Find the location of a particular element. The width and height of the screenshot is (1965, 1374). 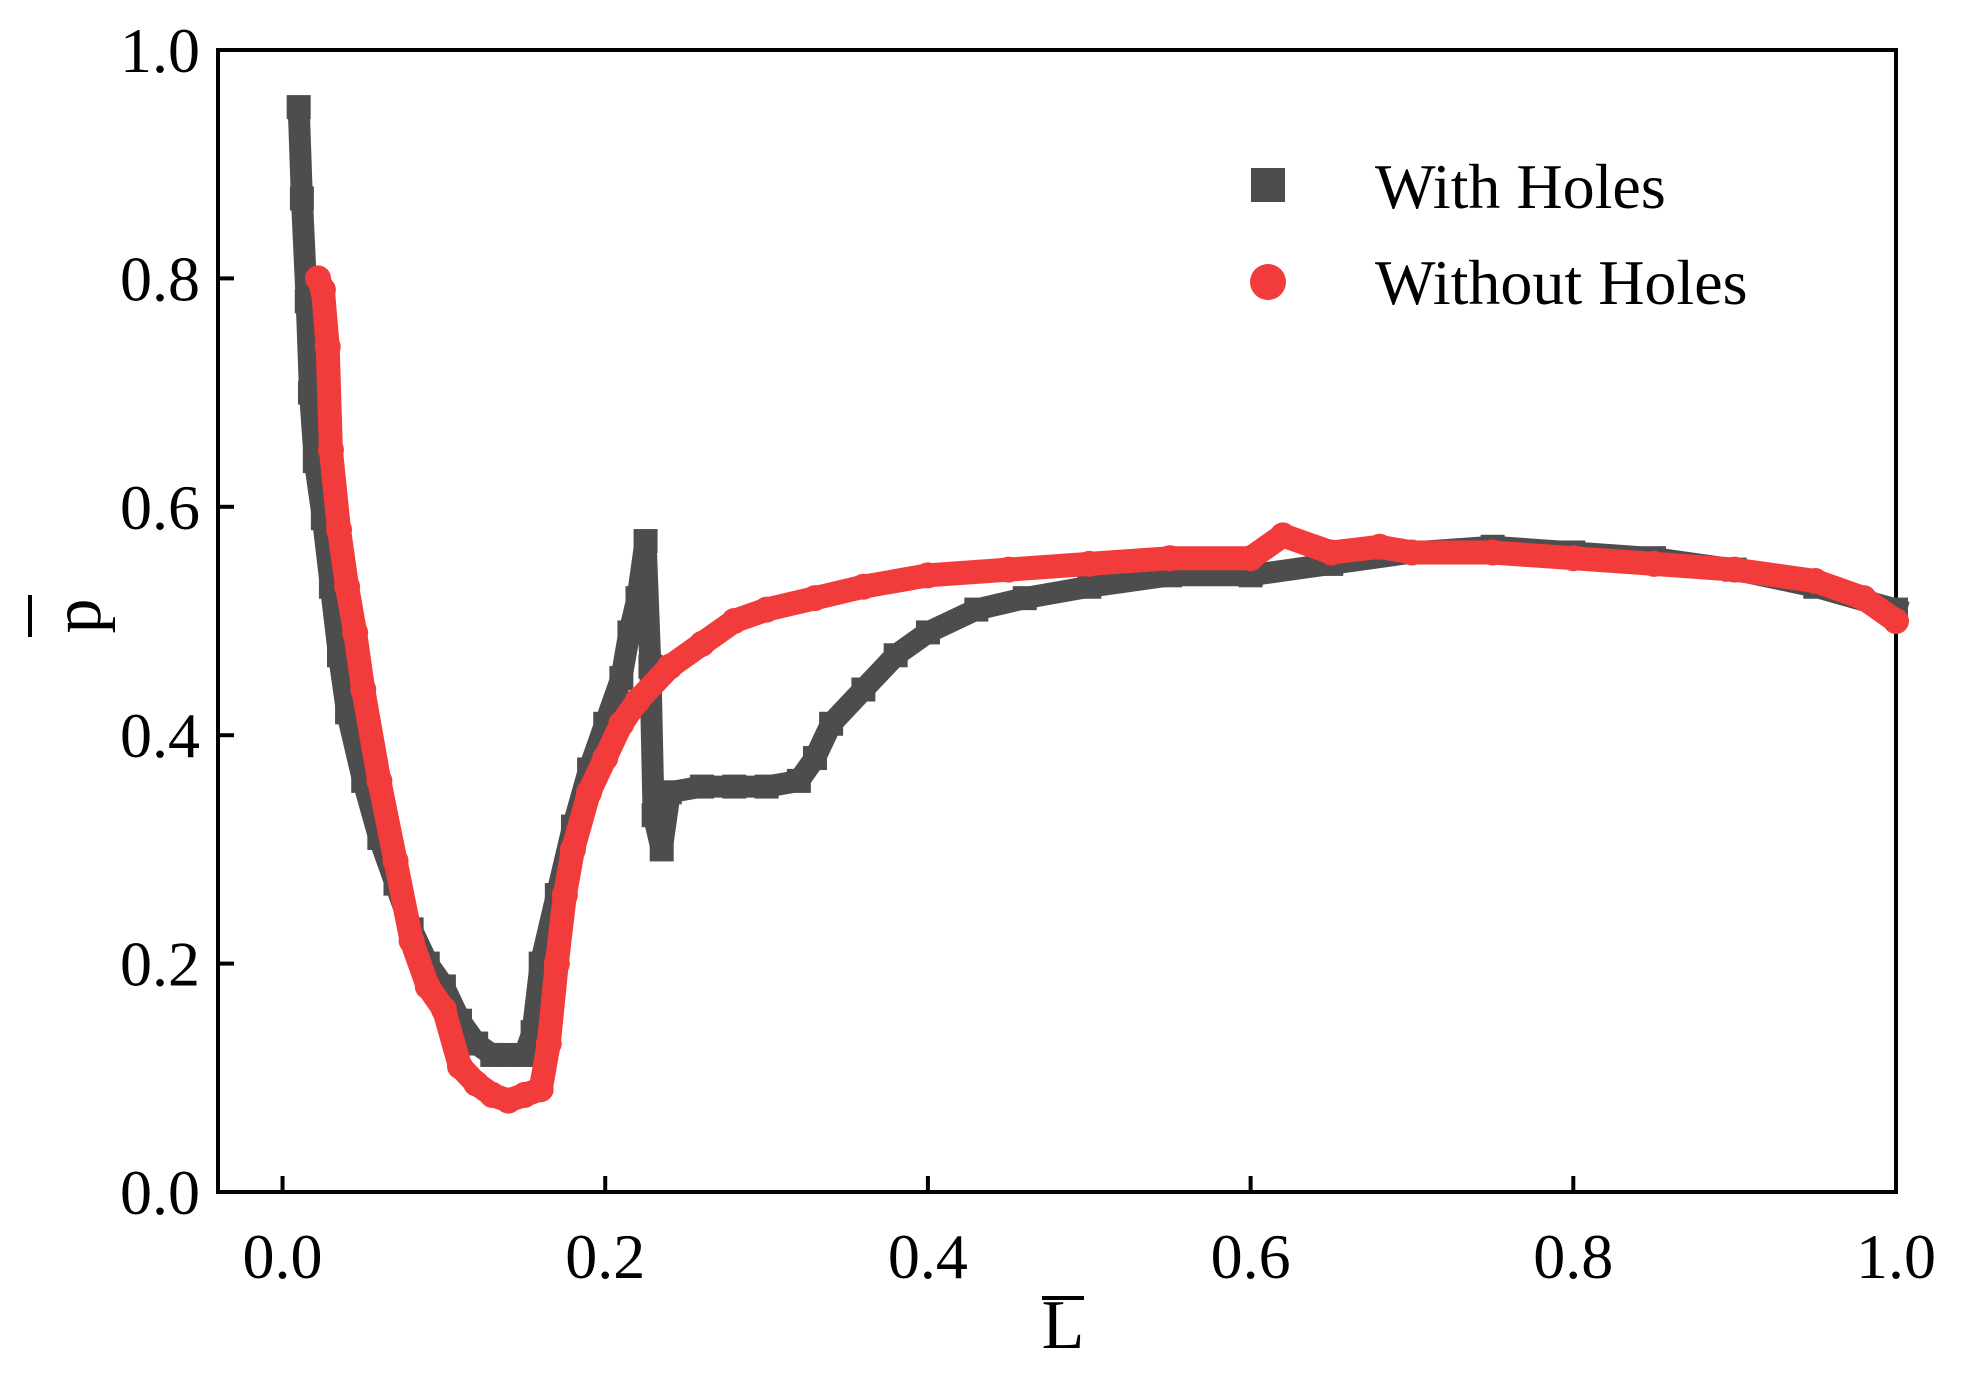

y-tick-label: 0.2 is located at coordinates (160, 964).